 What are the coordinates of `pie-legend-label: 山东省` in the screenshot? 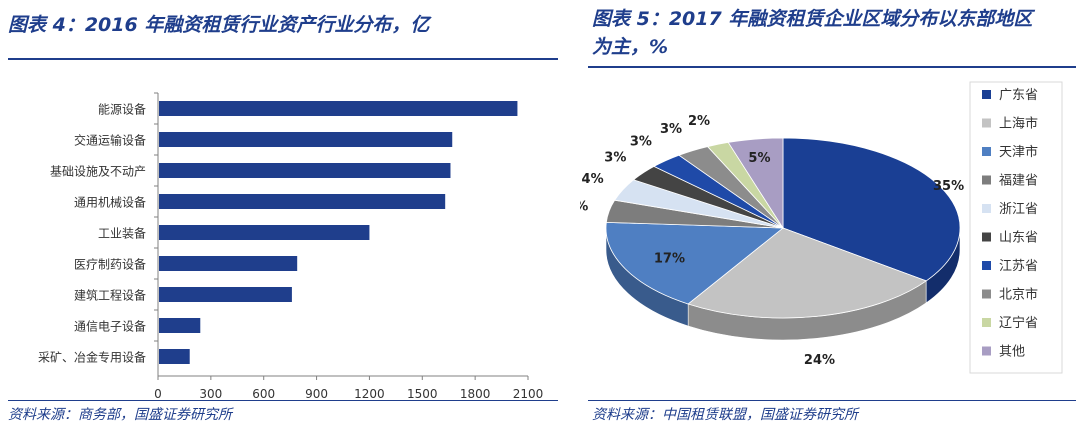 It's located at (1018, 238).